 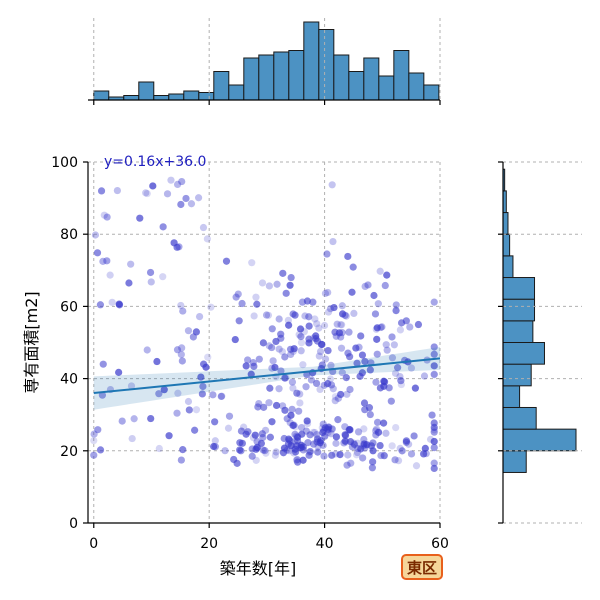 I want to click on x-axis-title: 築年数[年], so click(x=258, y=568).